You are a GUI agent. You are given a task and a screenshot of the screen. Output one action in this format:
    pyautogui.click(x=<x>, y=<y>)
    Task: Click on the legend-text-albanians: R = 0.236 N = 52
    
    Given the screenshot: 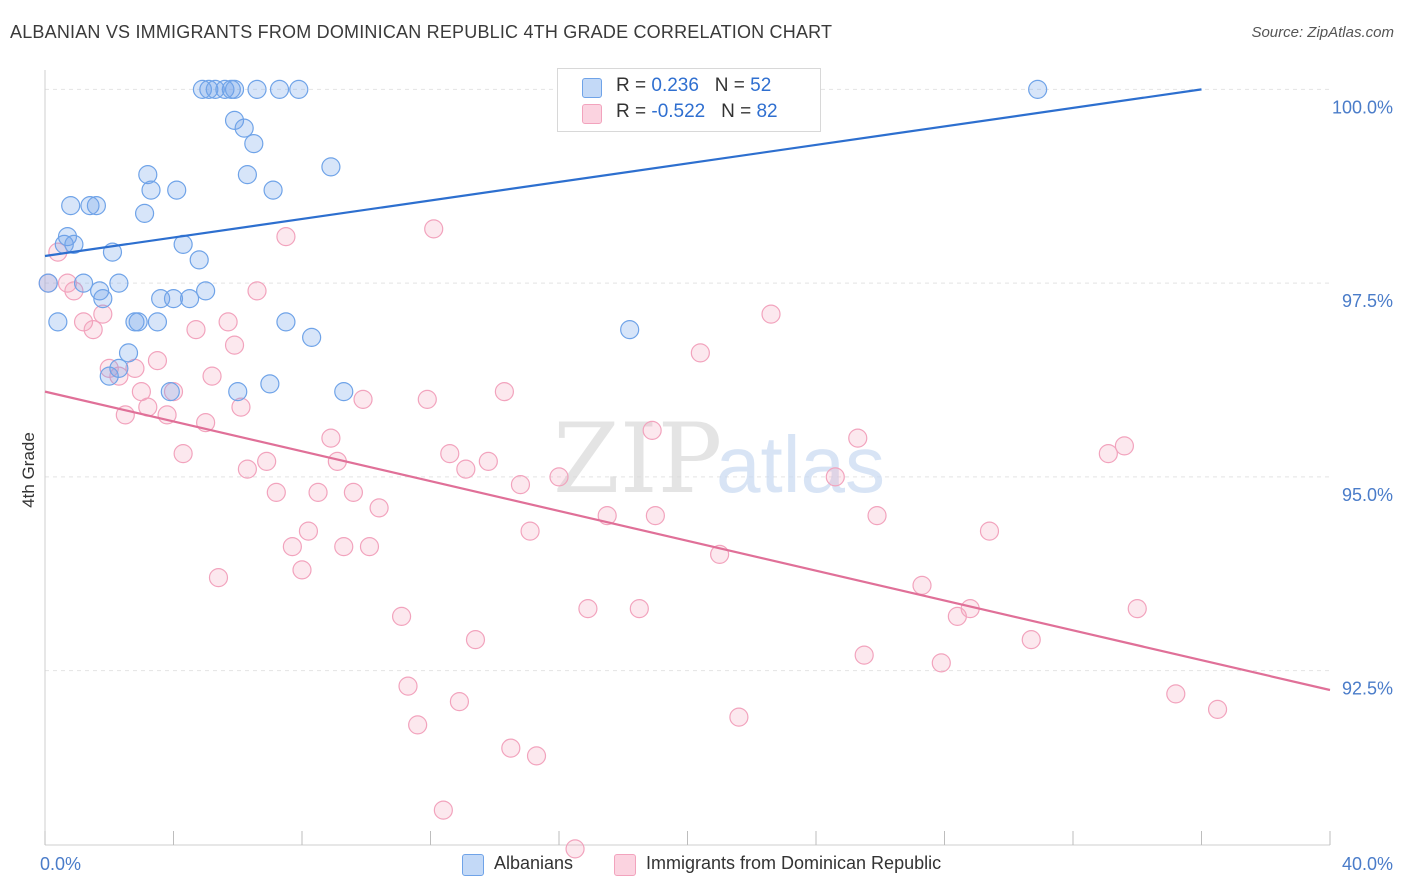 What is the action you would take?
    pyautogui.click(x=693, y=86)
    